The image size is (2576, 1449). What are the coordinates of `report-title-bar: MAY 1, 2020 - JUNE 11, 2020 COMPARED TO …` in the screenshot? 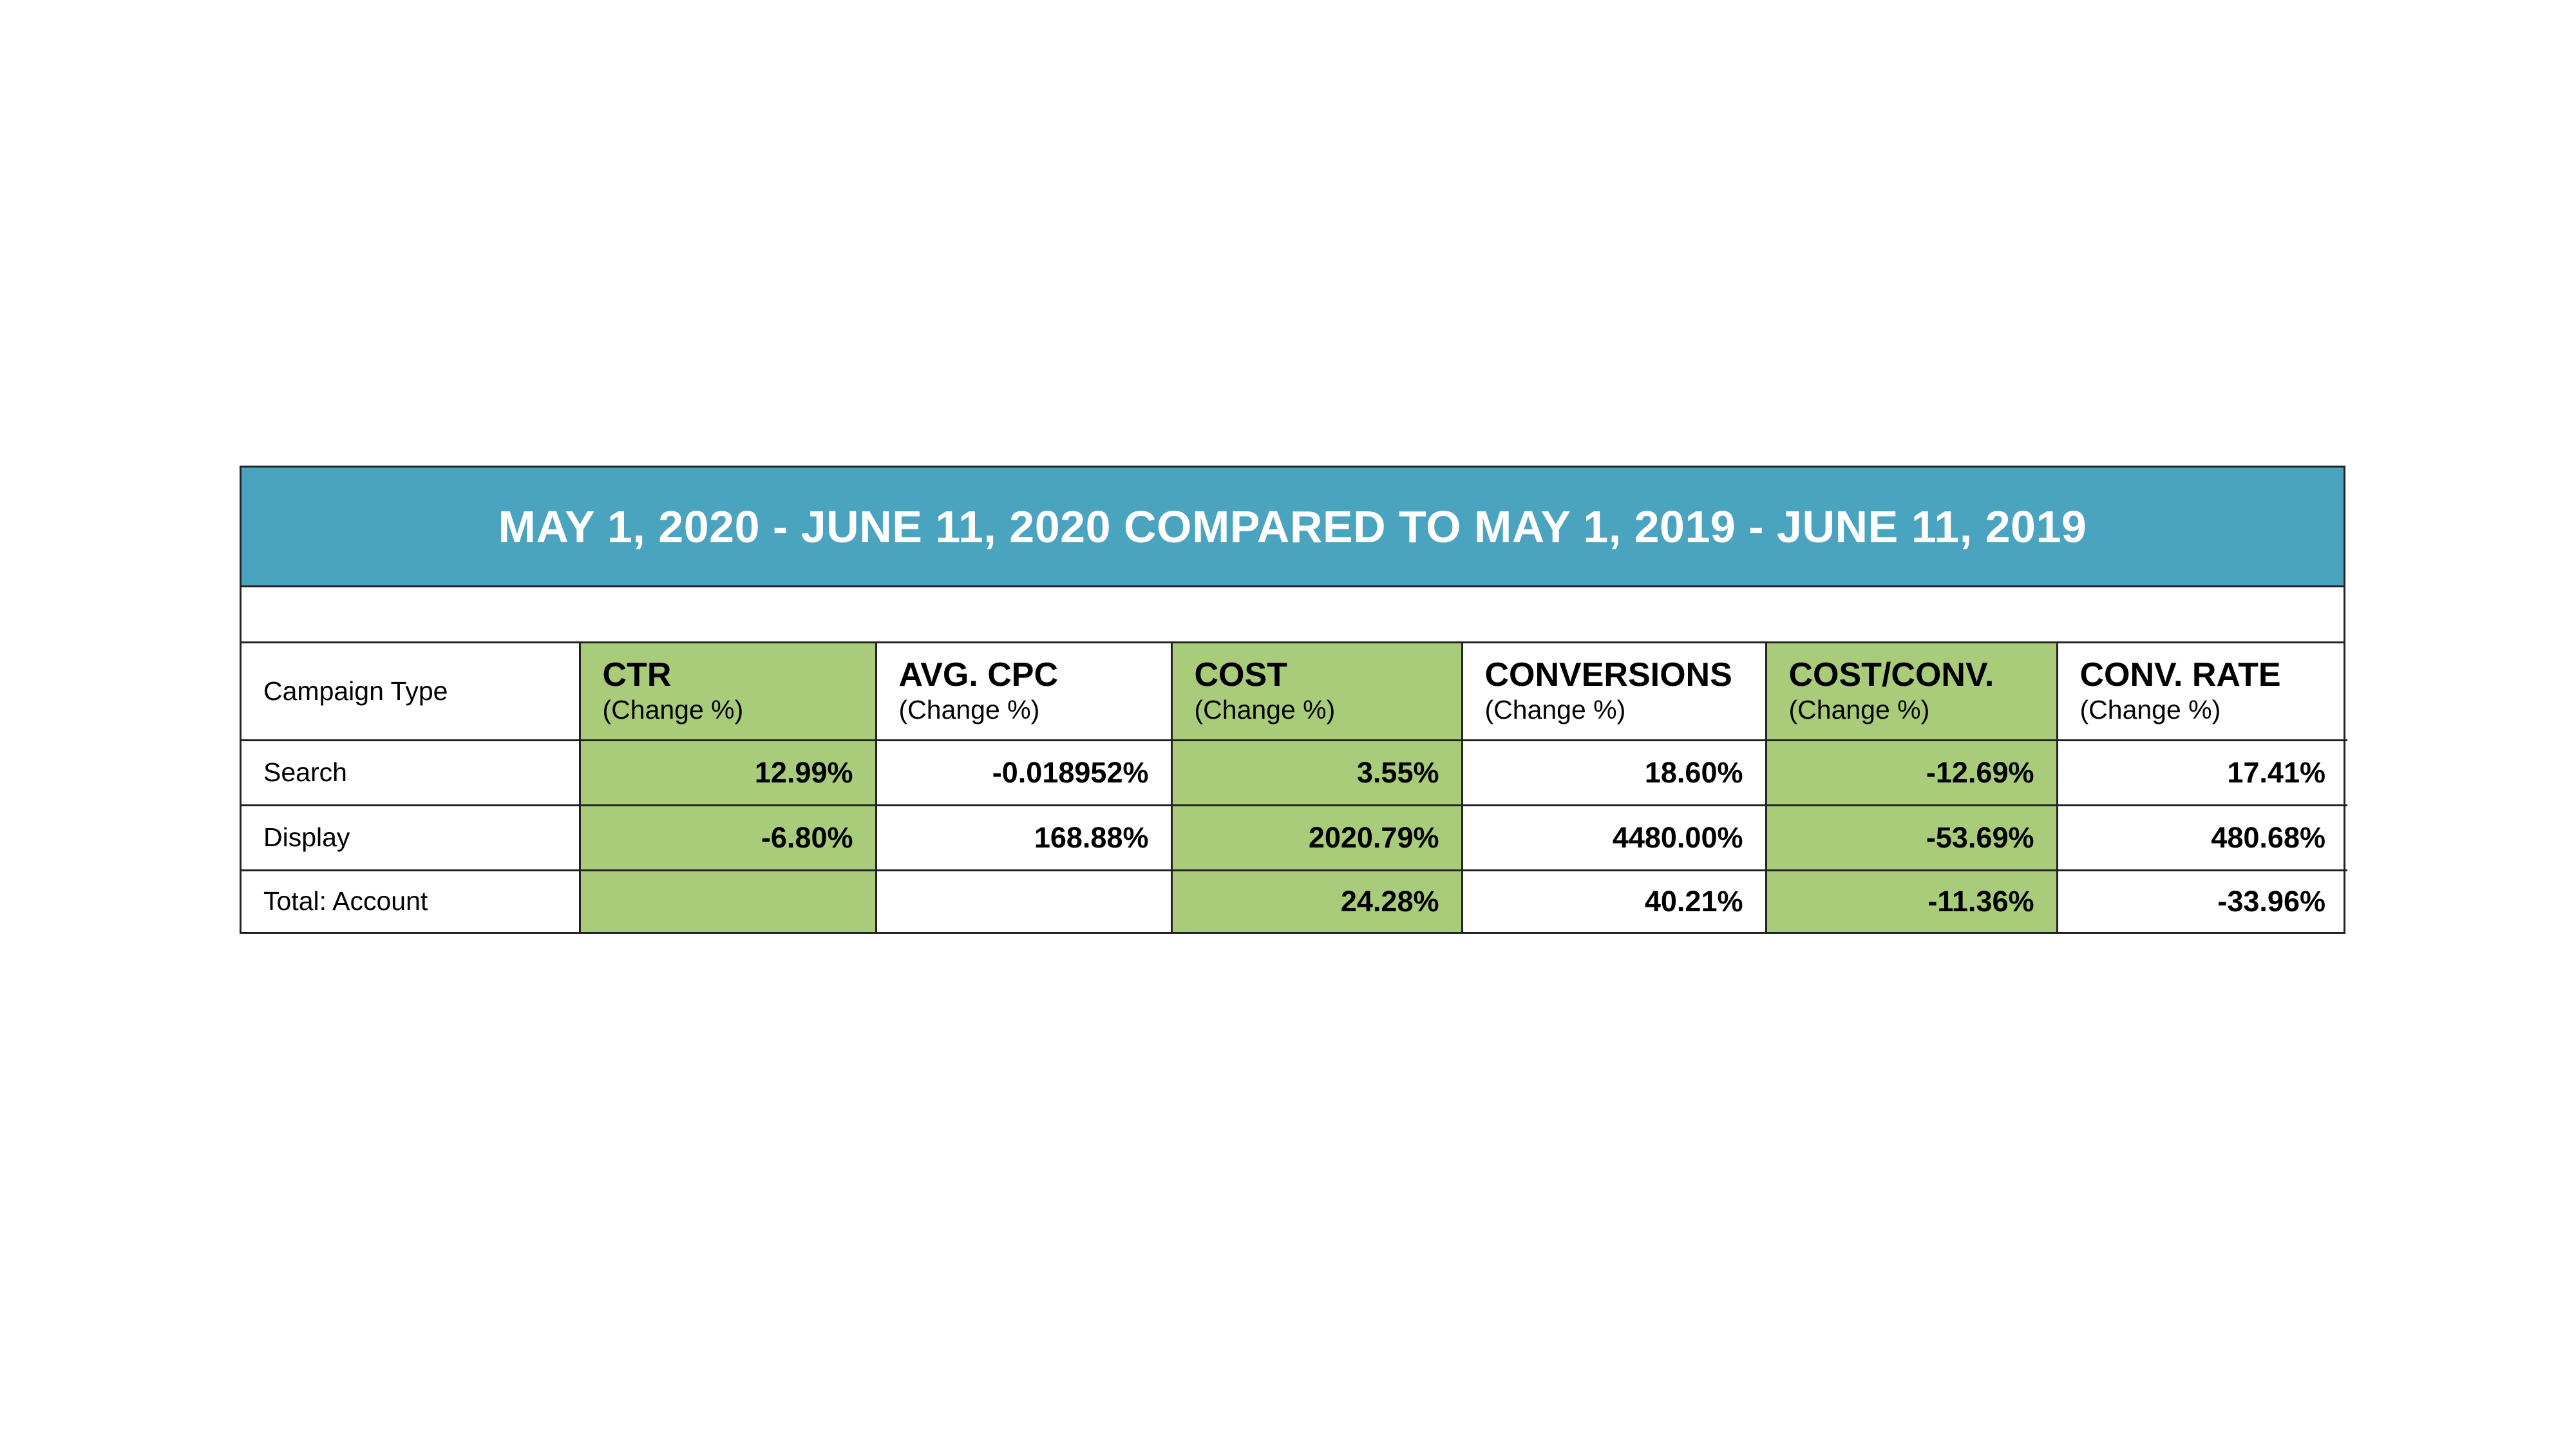 It's located at (1293, 527).